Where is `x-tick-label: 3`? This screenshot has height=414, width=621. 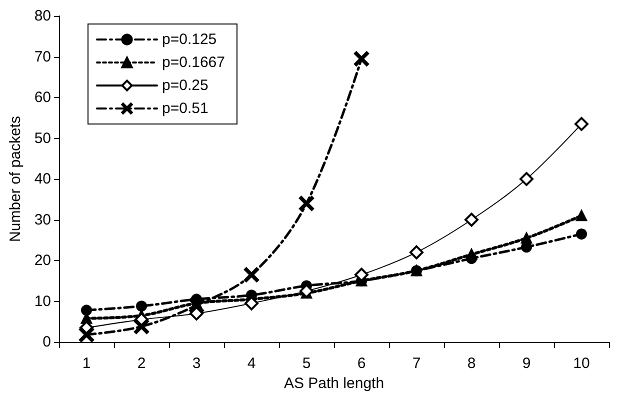
x-tick-label: 3 is located at coordinates (196, 363).